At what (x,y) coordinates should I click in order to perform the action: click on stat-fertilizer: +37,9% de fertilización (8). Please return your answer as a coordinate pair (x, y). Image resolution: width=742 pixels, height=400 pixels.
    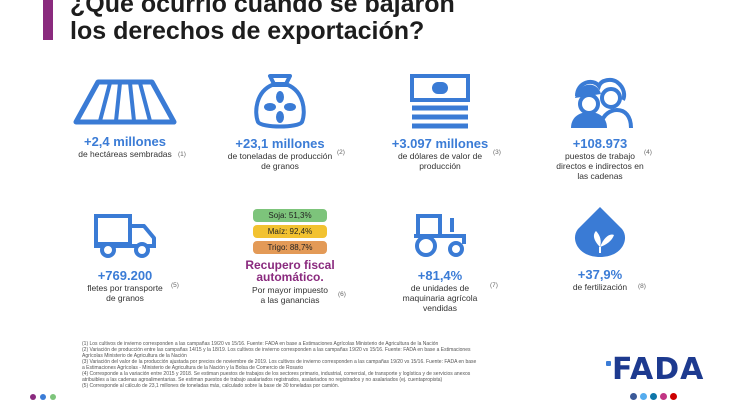
    Looking at the image, I should click on (600, 248).